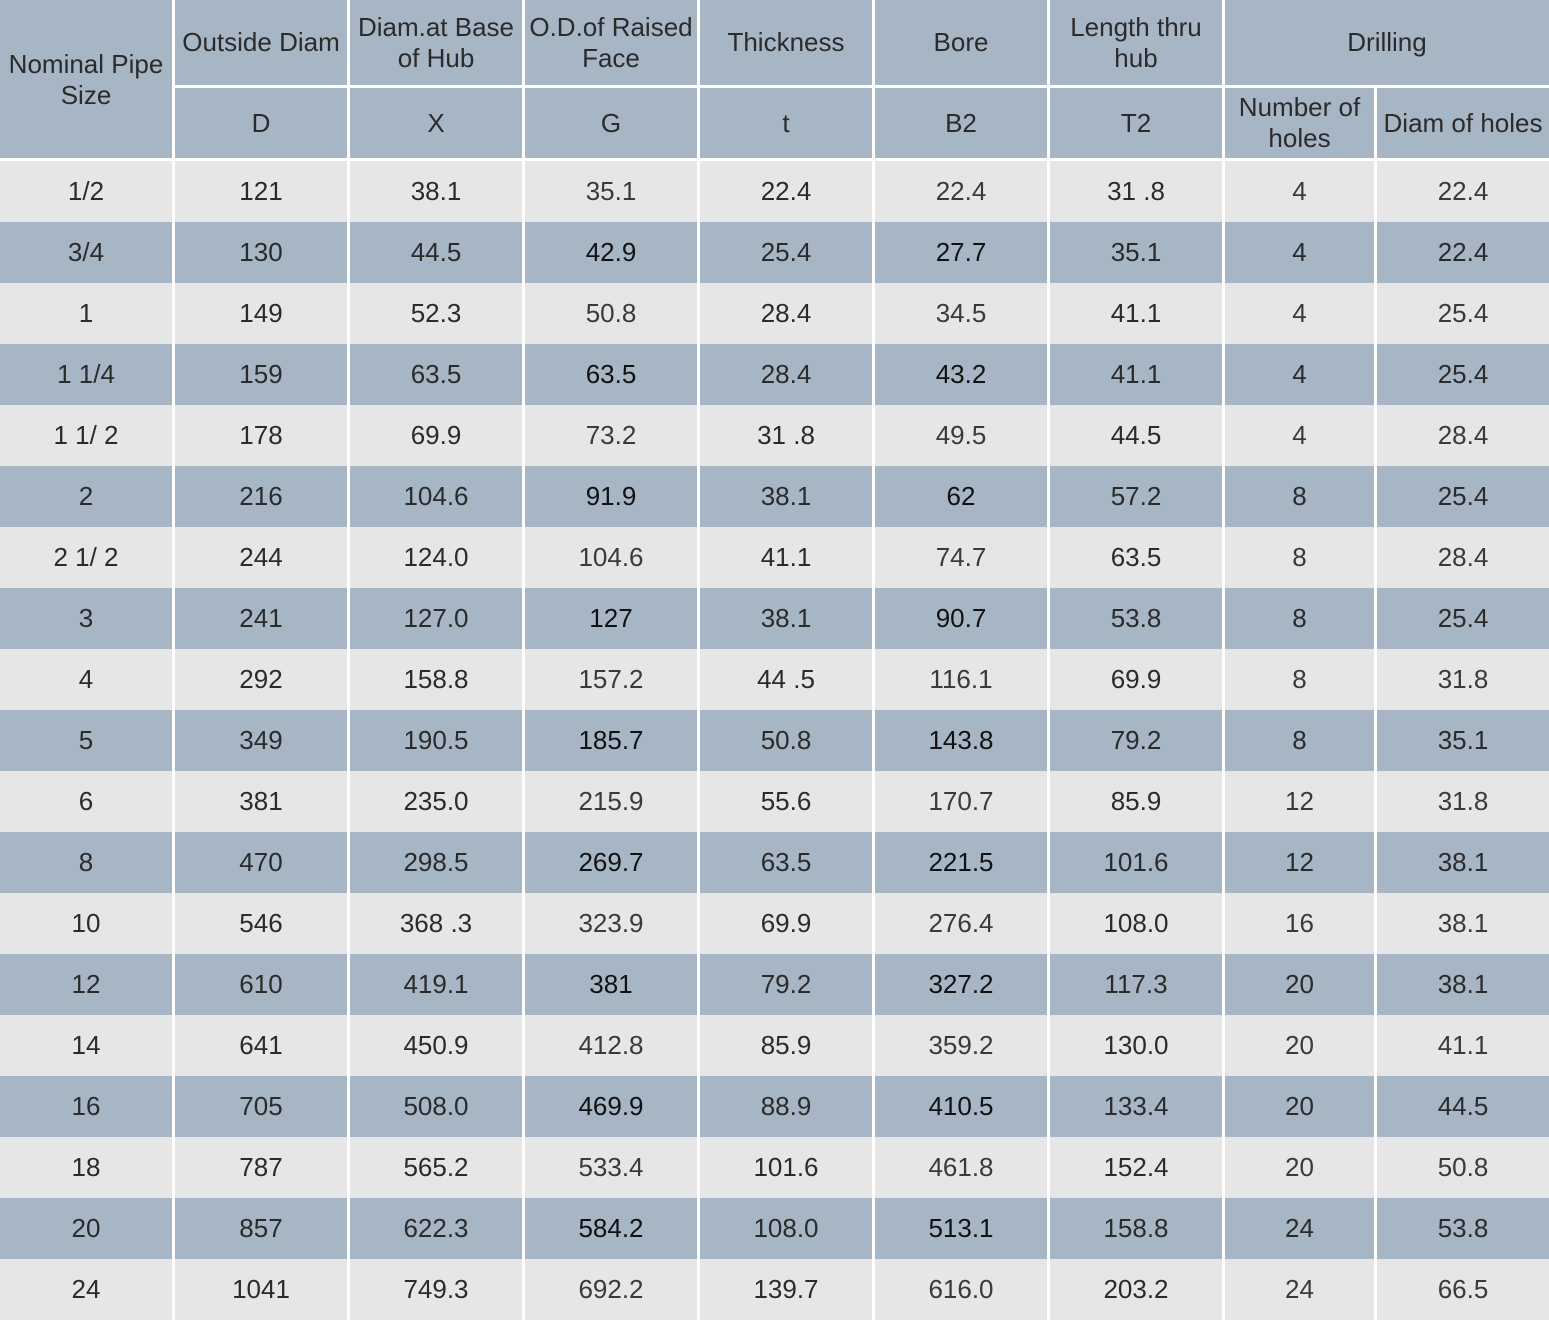 Image resolution: width=1549 pixels, height=1331 pixels. I want to click on cell-nominal-size: 24, so click(87, 1289).